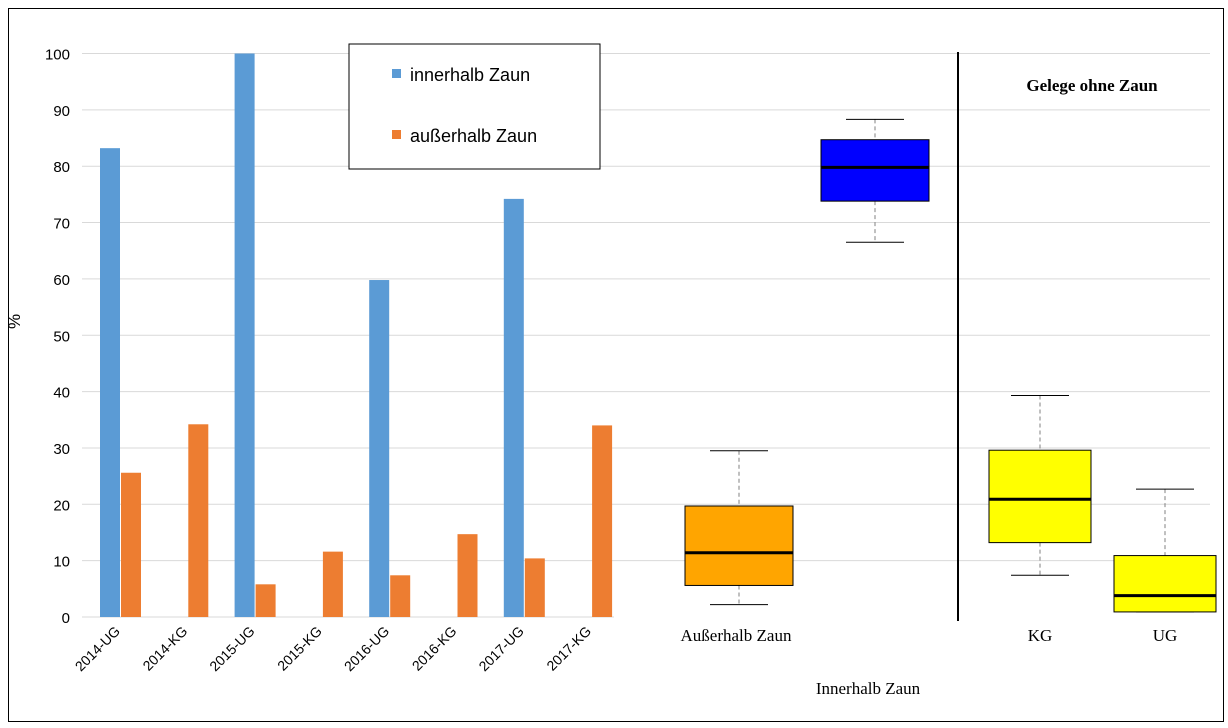 The image size is (1228, 728). What do you see at coordinates (97, 648) in the screenshot?
I see `x-tick-label: 2014-UG` at bounding box center [97, 648].